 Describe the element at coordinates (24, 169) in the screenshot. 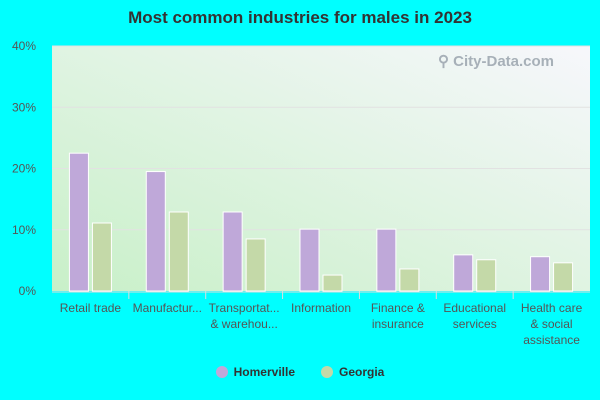

I see `y-tick-label: 20%` at that location.